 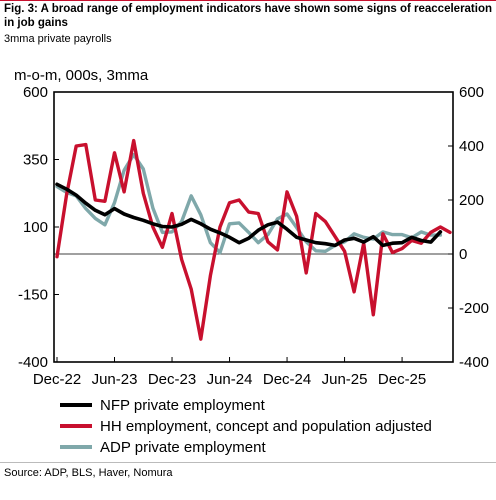 What do you see at coordinates (402, 379) in the screenshot?
I see `x-tick-label: Dec-25` at bounding box center [402, 379].